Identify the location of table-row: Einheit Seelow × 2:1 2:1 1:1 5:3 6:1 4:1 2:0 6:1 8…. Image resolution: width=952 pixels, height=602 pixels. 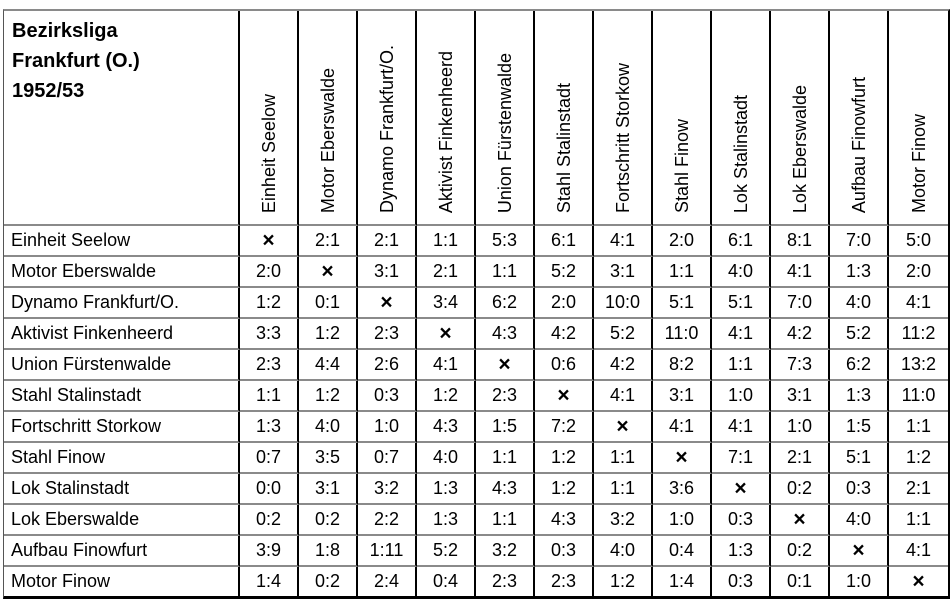
(476, 241).